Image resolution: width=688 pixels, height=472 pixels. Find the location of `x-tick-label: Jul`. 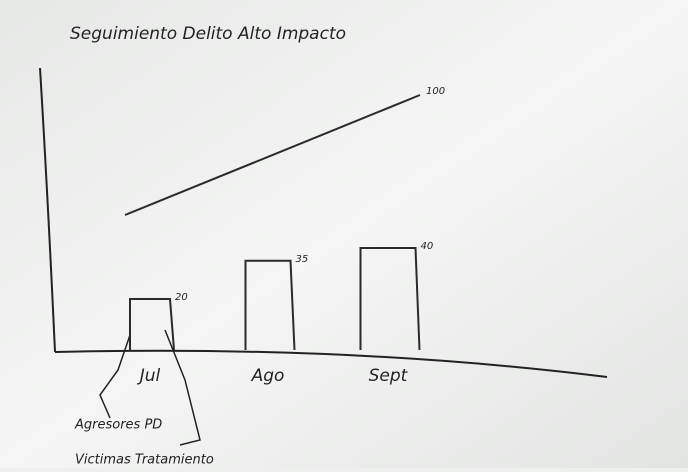

x-tick-label: Jul is located at coordinates (149, 376).